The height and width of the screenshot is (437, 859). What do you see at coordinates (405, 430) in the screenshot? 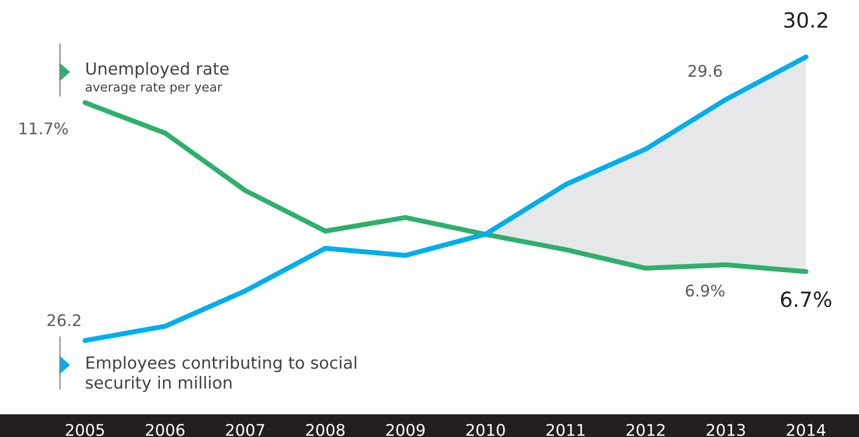
I see `x-tick-label: 2009` at bounding box center [405, 430].